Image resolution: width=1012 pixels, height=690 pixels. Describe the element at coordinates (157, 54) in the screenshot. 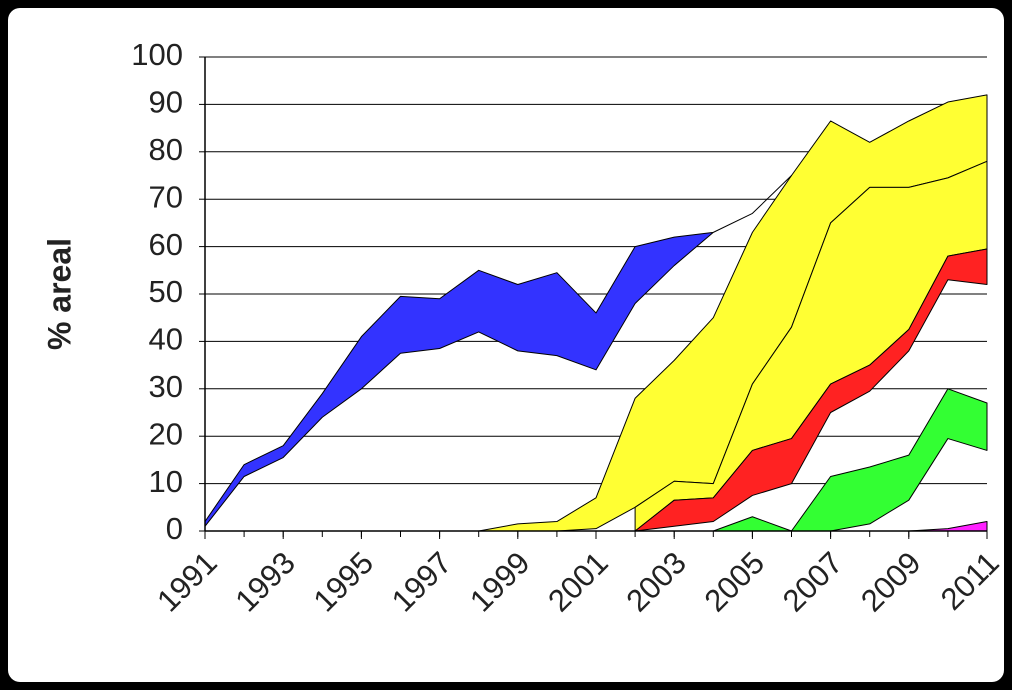

I see `y-tick-label: 100` at that location.